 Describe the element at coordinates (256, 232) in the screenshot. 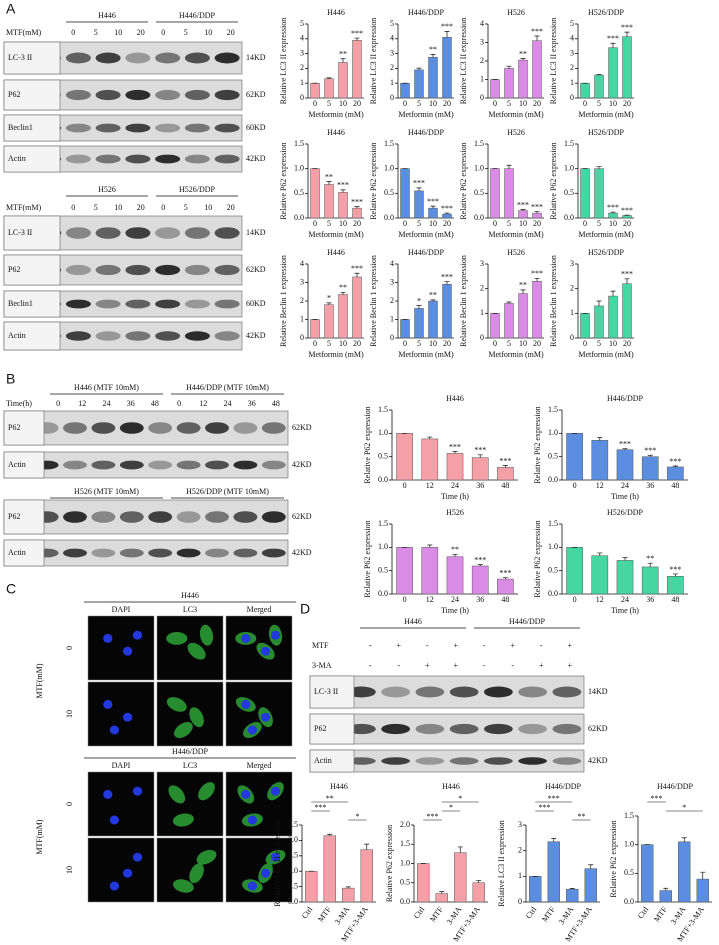

I see `size-label: 14KD` at that location.